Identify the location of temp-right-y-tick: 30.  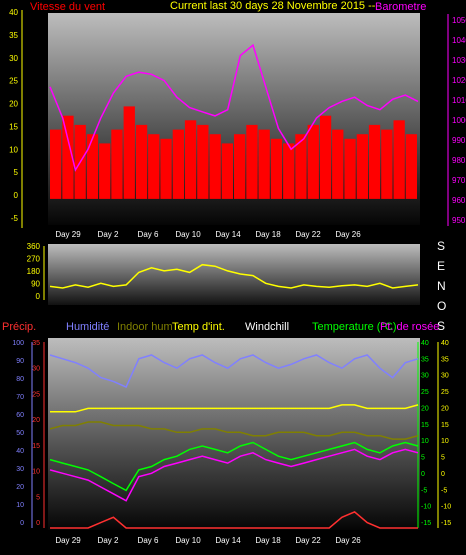
(425, 376).